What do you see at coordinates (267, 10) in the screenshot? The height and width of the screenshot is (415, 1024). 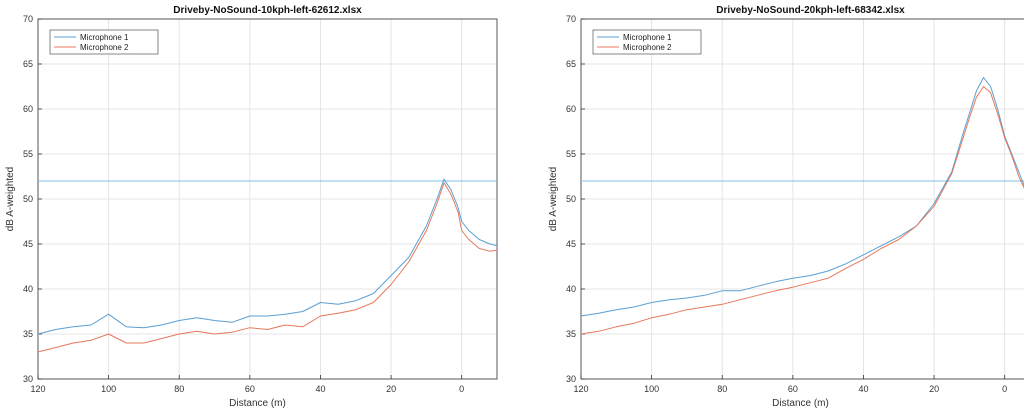 I see `chart-title: Driveby-NoSound-10kph-left-62612.xlsx` at bounding box center [267, 10].